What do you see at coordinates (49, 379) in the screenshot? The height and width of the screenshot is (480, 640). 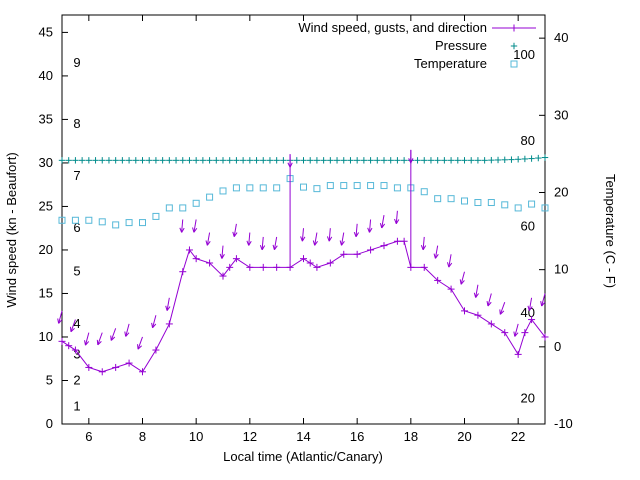 I see `y-left-tick-label: 5` at bounding box center [49, 379].